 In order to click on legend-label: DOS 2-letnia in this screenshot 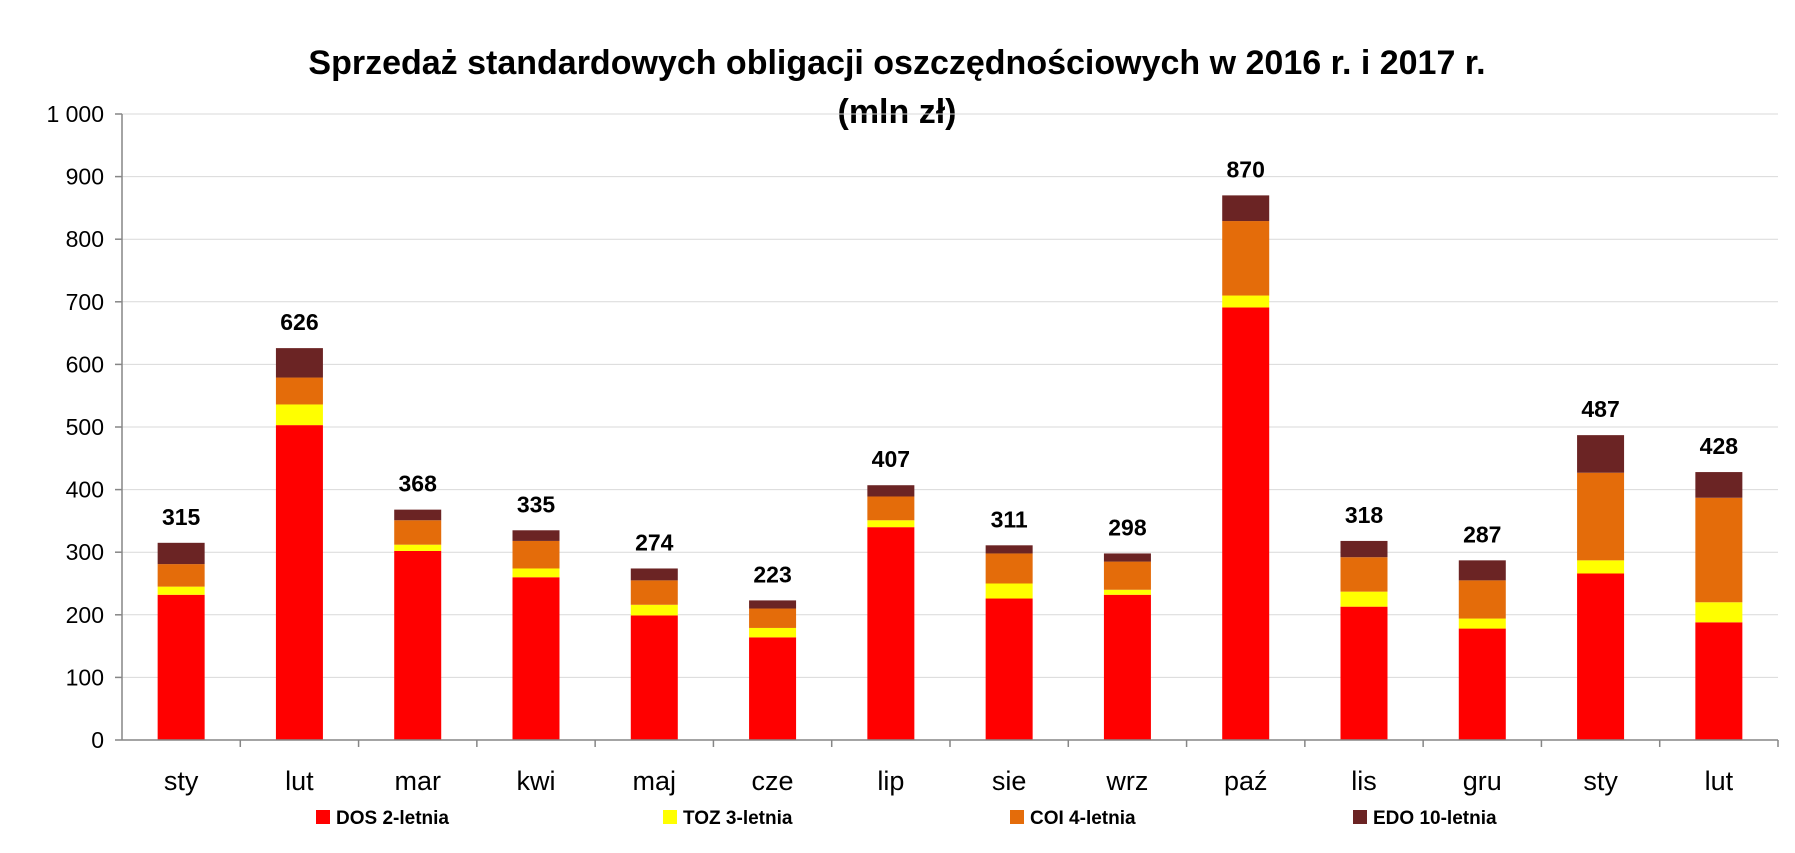, I will do `click(392, 818)`.